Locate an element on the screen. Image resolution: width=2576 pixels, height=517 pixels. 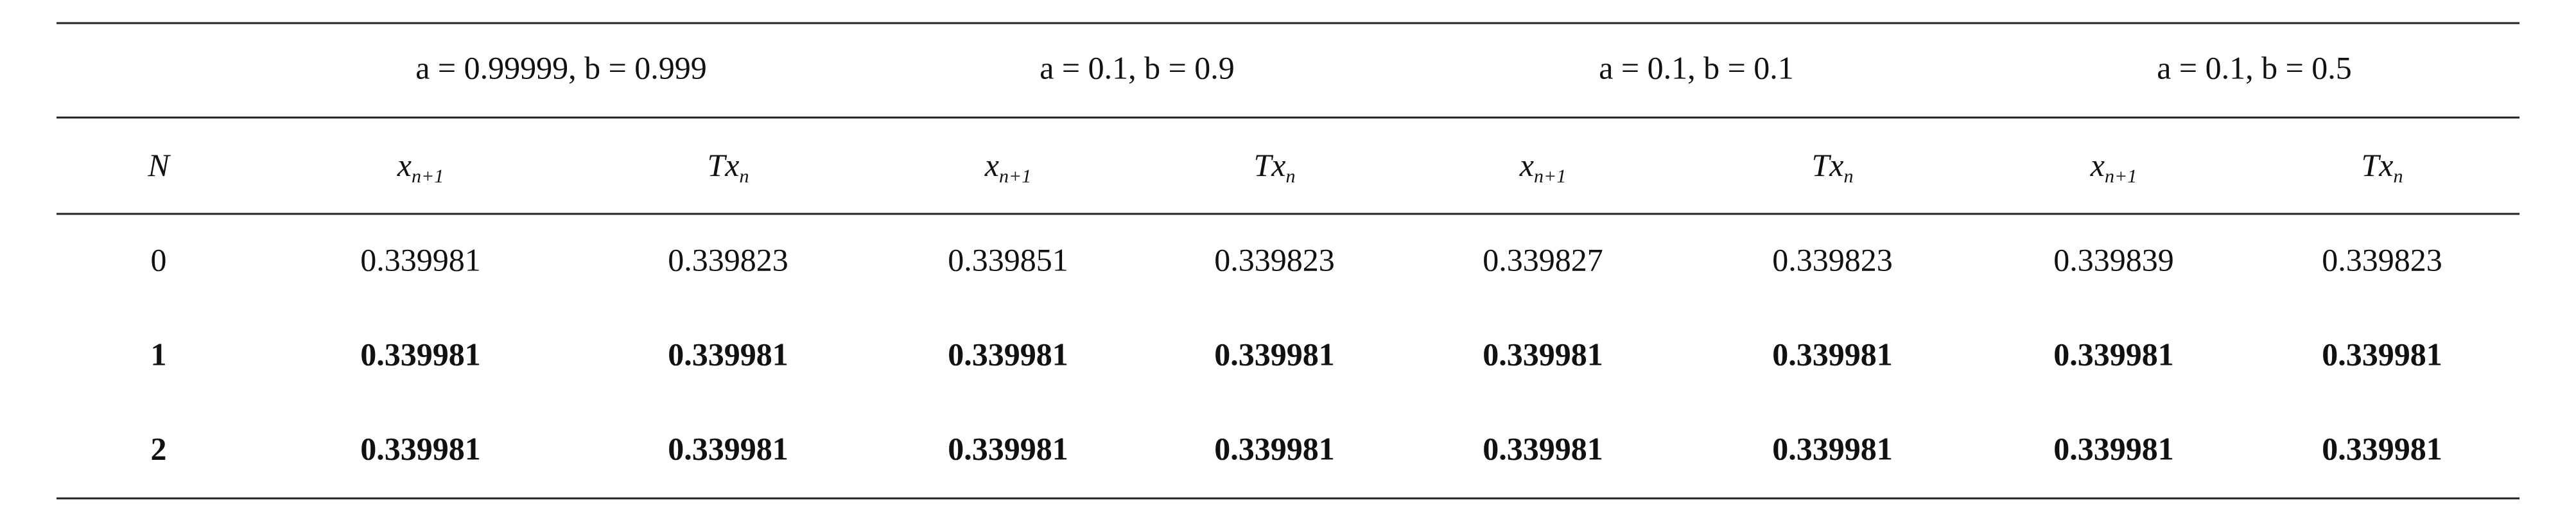
group-header: a = 0.1, b = 0.9 is located at coordinates (1137, 67).